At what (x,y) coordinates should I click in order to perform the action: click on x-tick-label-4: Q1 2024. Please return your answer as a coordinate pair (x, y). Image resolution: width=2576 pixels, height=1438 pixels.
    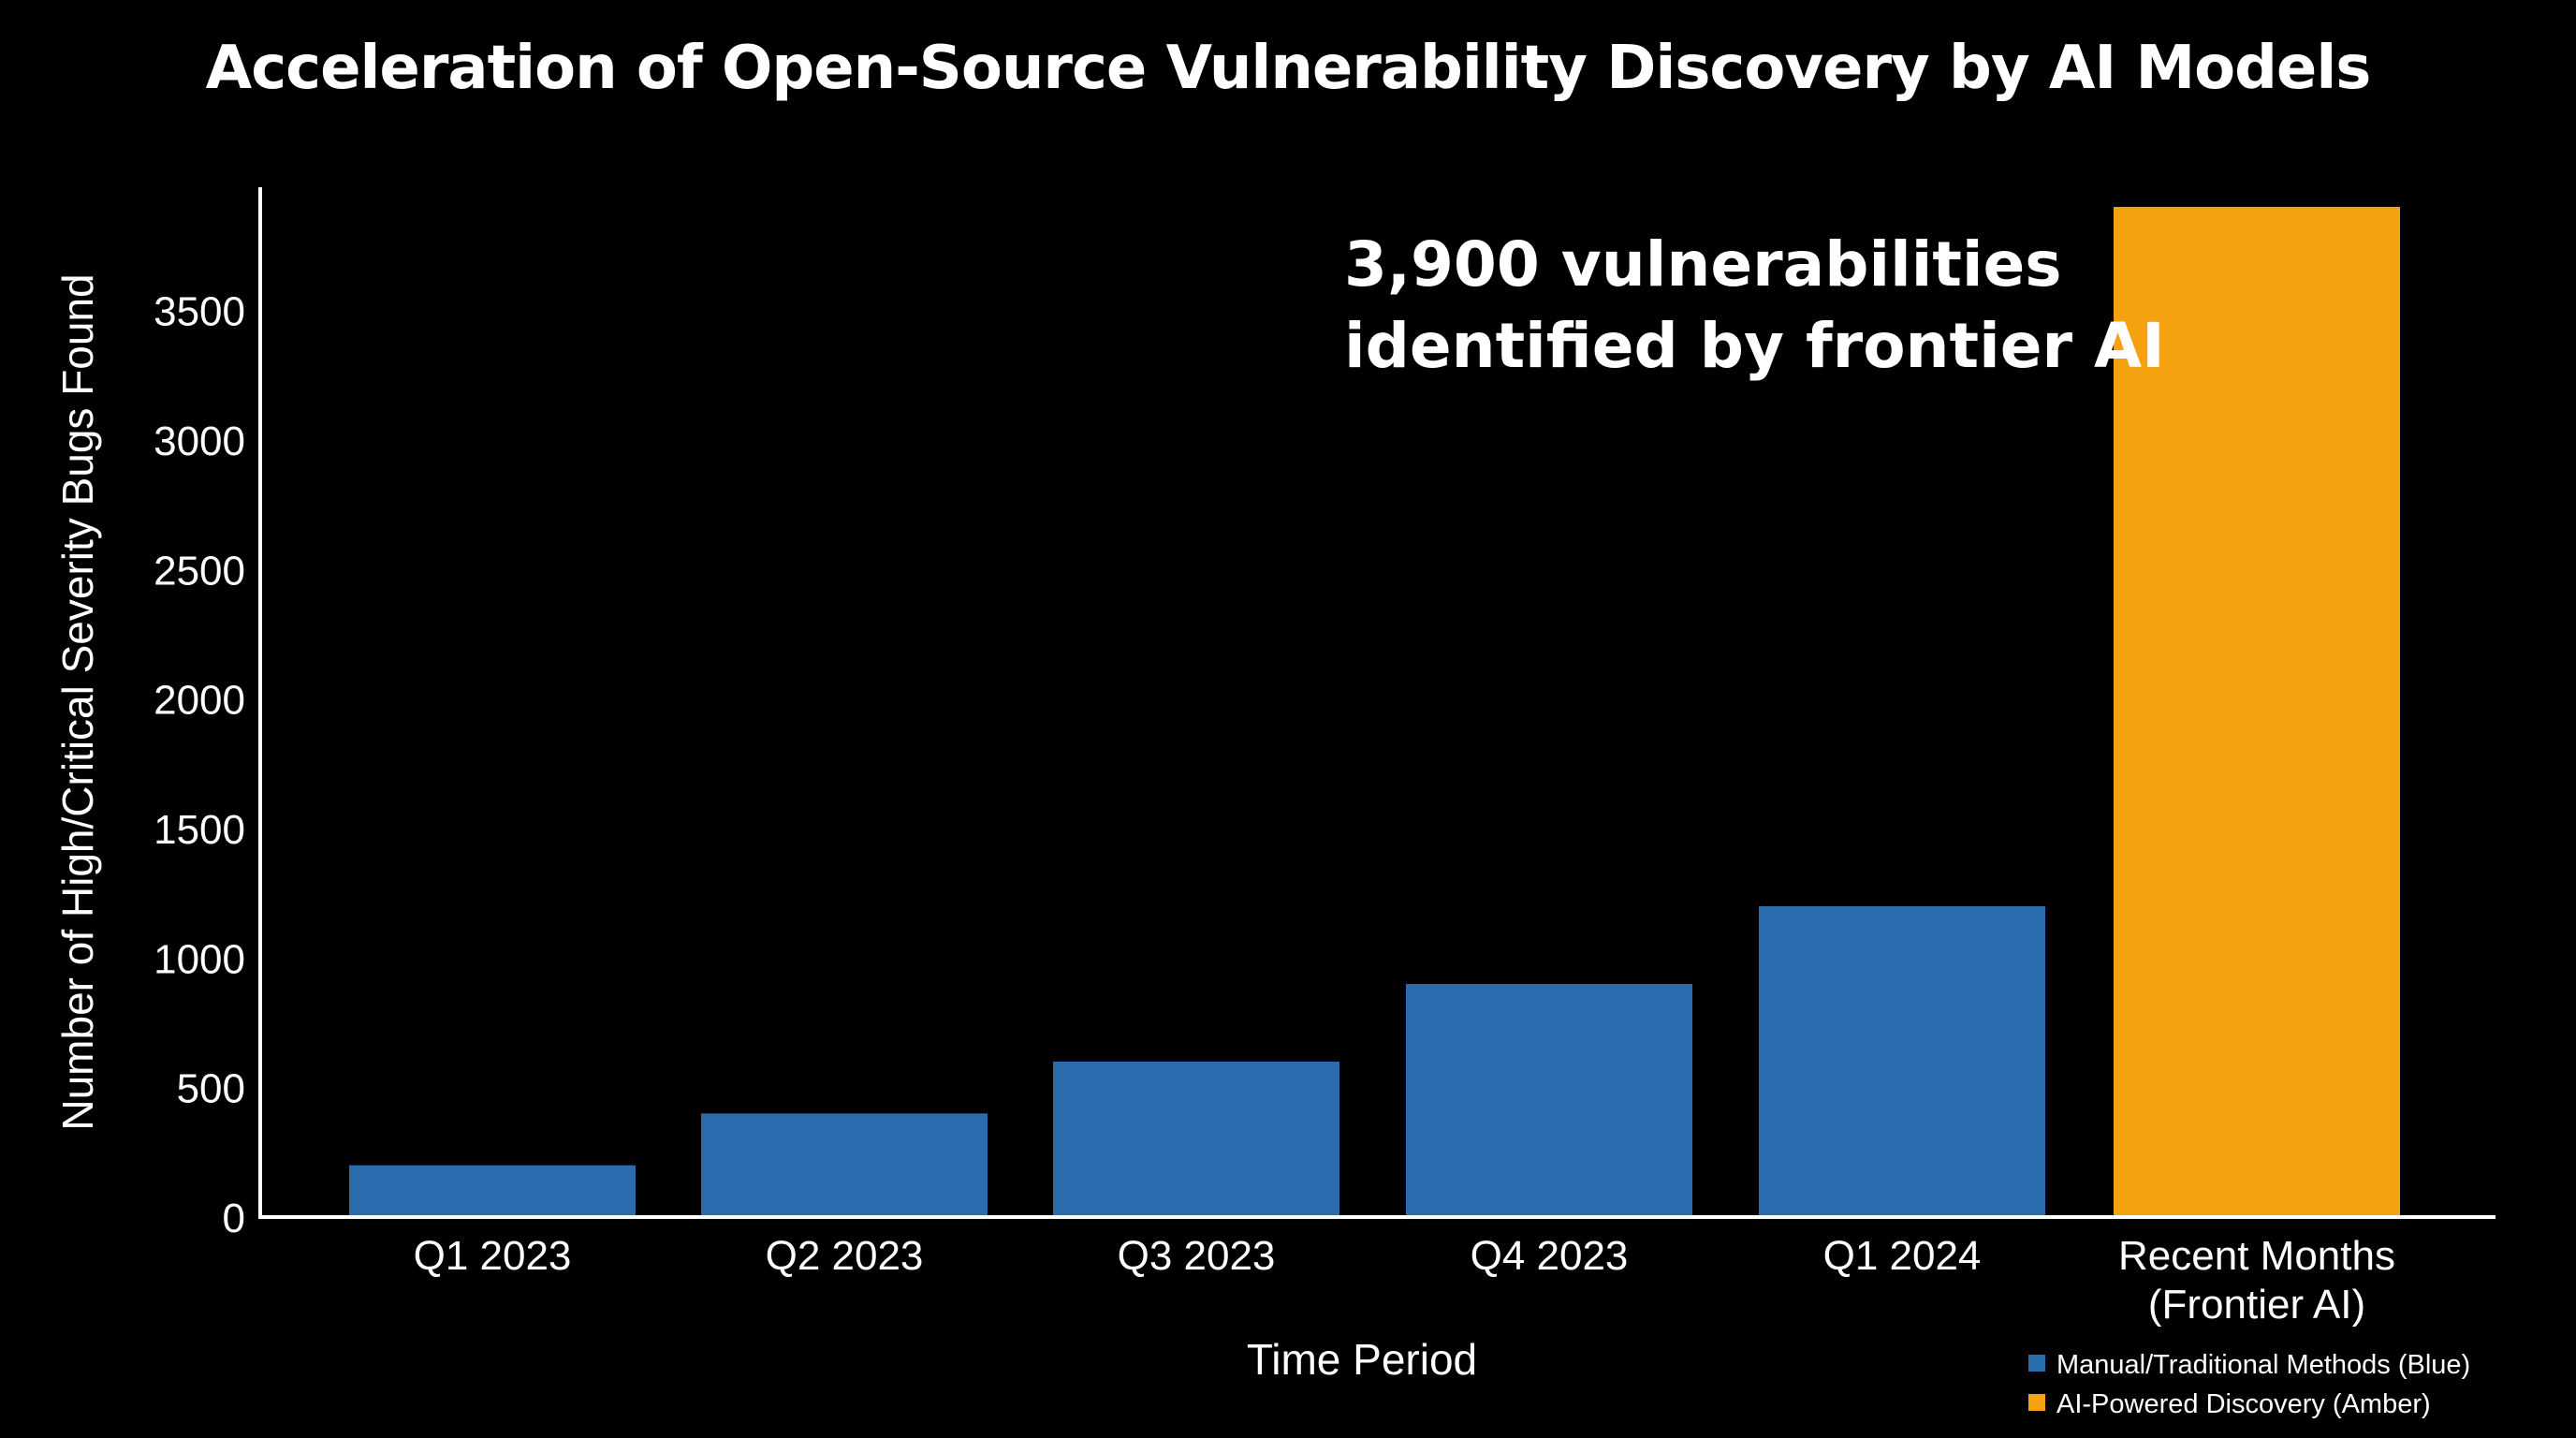
    Looking at the image, I should click on (1902, 1256).